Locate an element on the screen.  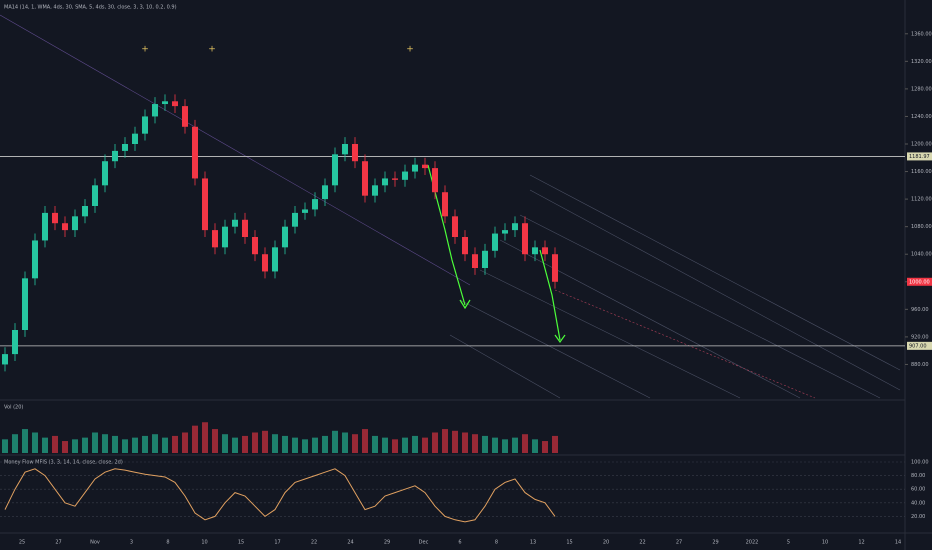
x-tick-label: 27 is located at coordinates (58, 543).